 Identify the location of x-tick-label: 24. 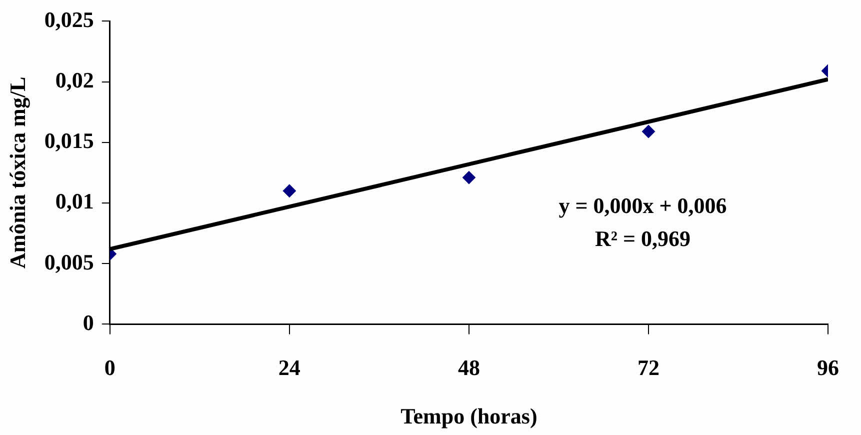
(289, 367).